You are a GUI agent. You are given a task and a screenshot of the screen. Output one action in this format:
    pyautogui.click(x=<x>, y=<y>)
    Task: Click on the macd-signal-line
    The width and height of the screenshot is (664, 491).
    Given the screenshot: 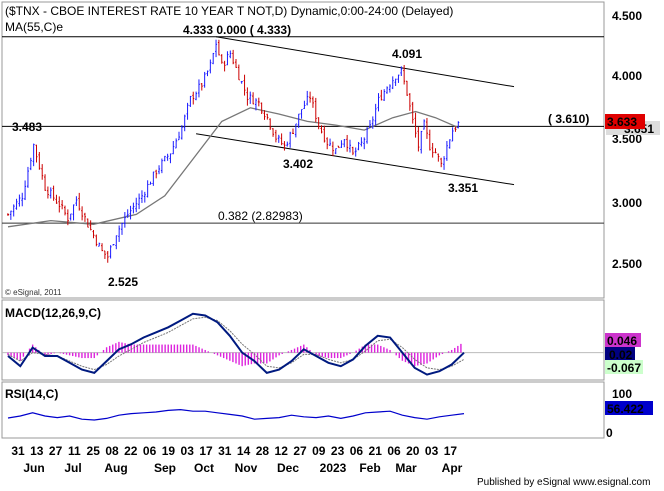 What is the action you would take?
    pyautogui.click(x=236, y=343)
    